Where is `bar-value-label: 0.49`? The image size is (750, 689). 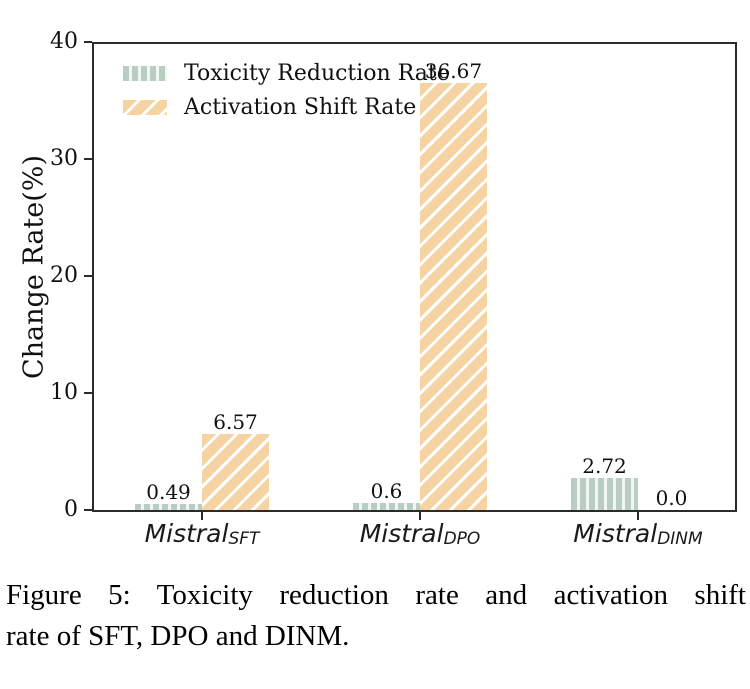 bar-value-label: 0.49 is located at coordinates (168, 492).